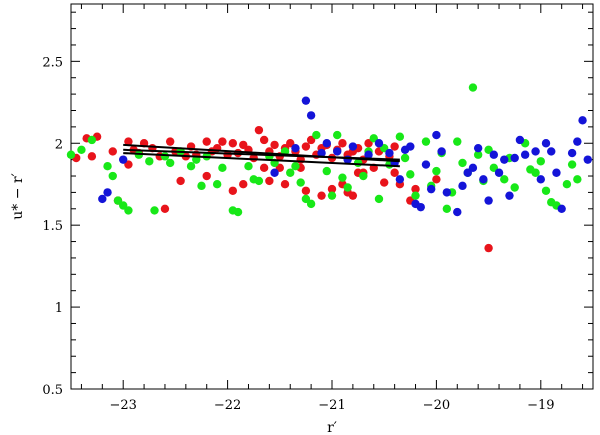 The height and width of the screenshot is (435, 600). What do you see at coordinates (52, 226) in the screenshot?
I see `y-tick-label: 1.5` at bounding box center [52, 226].